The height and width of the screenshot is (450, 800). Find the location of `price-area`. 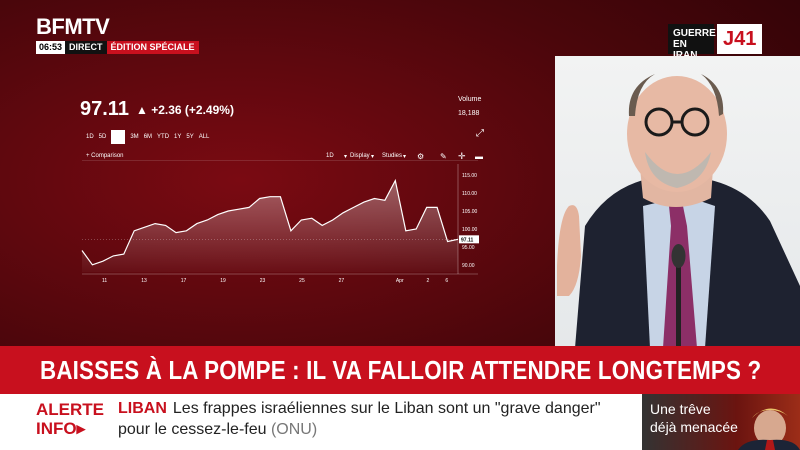

price-area is located at coordinates (270, 226).